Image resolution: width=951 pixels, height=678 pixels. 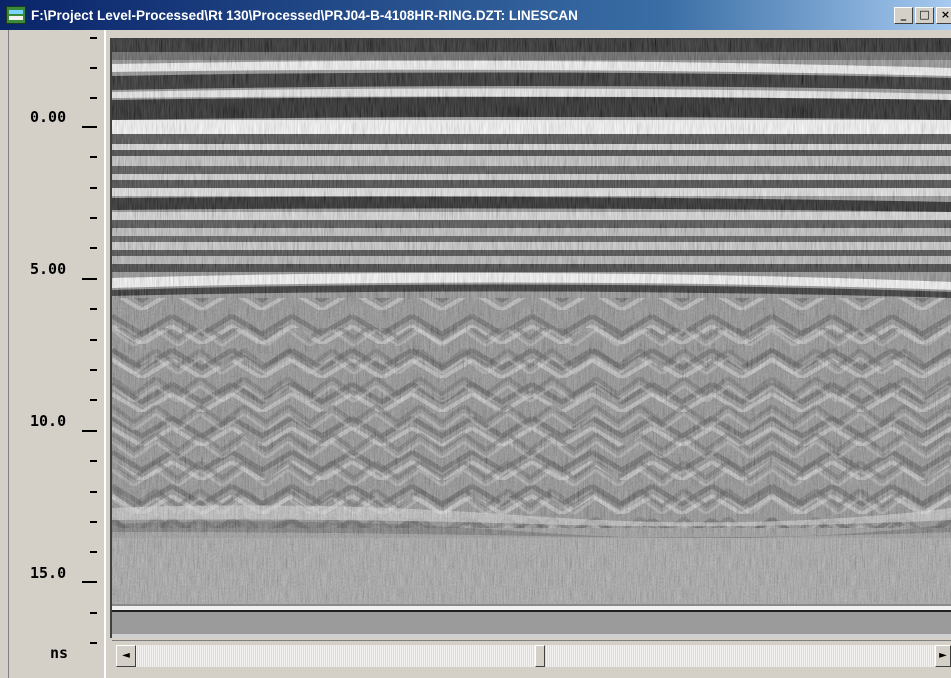 What do you see at coordinates (48, 117) in the screenshot?
I see `axis-label-0: 0.00` at bounding box center [48, 117].